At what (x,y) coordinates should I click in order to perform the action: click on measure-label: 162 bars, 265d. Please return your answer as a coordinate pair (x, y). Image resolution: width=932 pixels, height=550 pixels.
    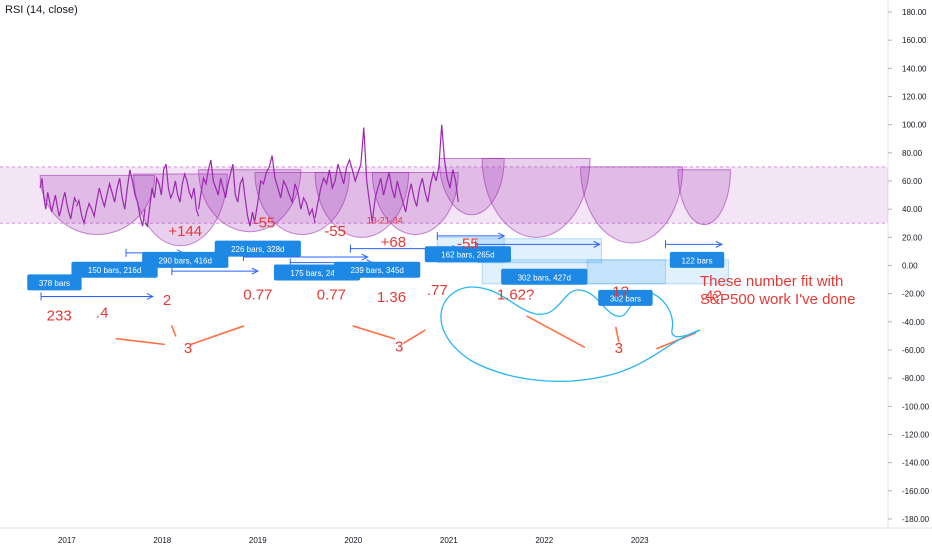
    Looking at the image, I should click on (467, 254).